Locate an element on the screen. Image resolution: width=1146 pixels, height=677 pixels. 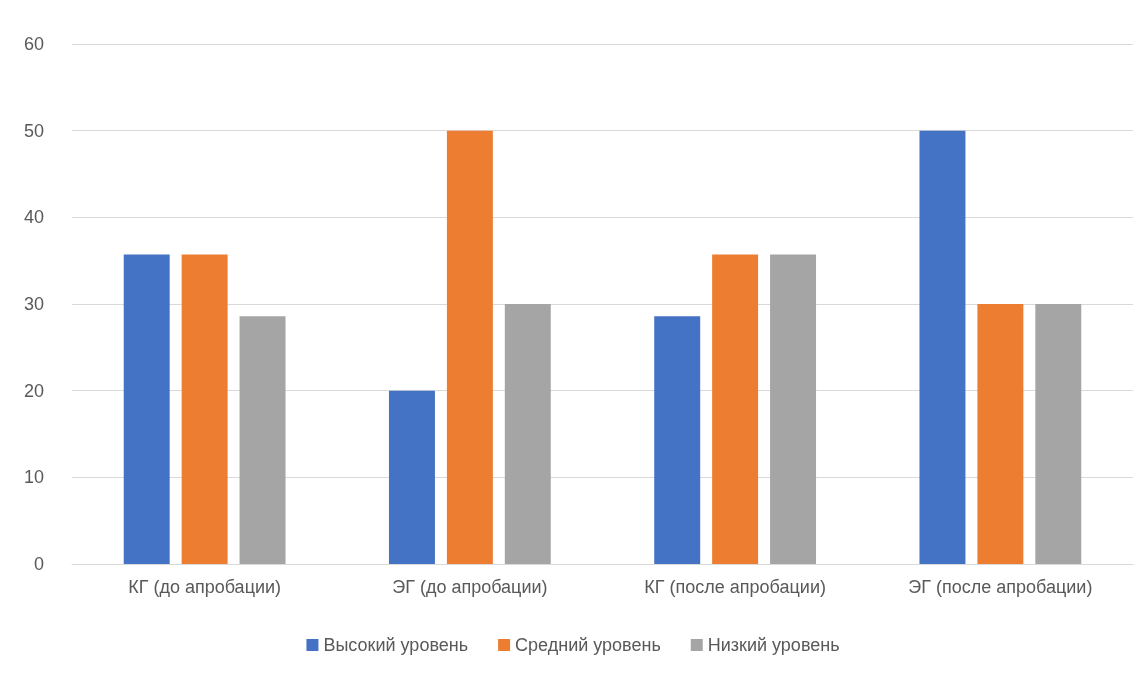
y-tick-label: 20 is located at coordinates (33, 390).